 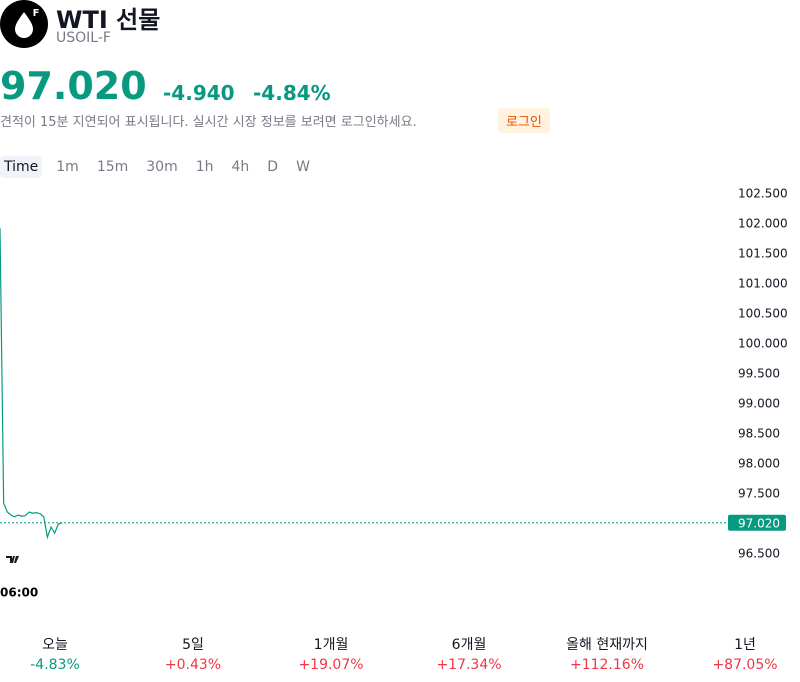 I want to click on y-tick-label: 101.500, so click(x=763, y=254).